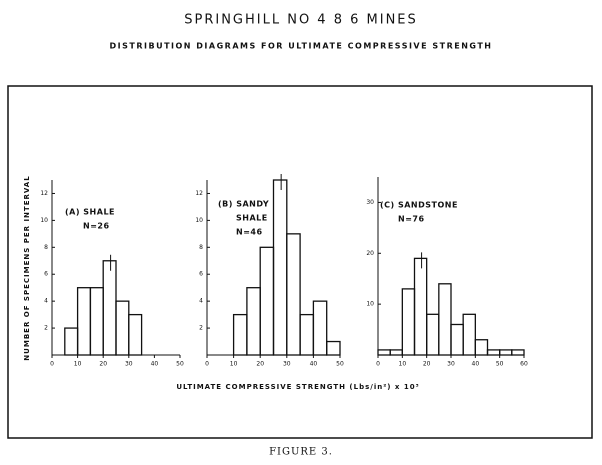 The height and width of the screenshot is (465, 602). I want to click on y-axis-label: NUMBER OF SPECIMENS PER INTERVAL, so click(27, 267).